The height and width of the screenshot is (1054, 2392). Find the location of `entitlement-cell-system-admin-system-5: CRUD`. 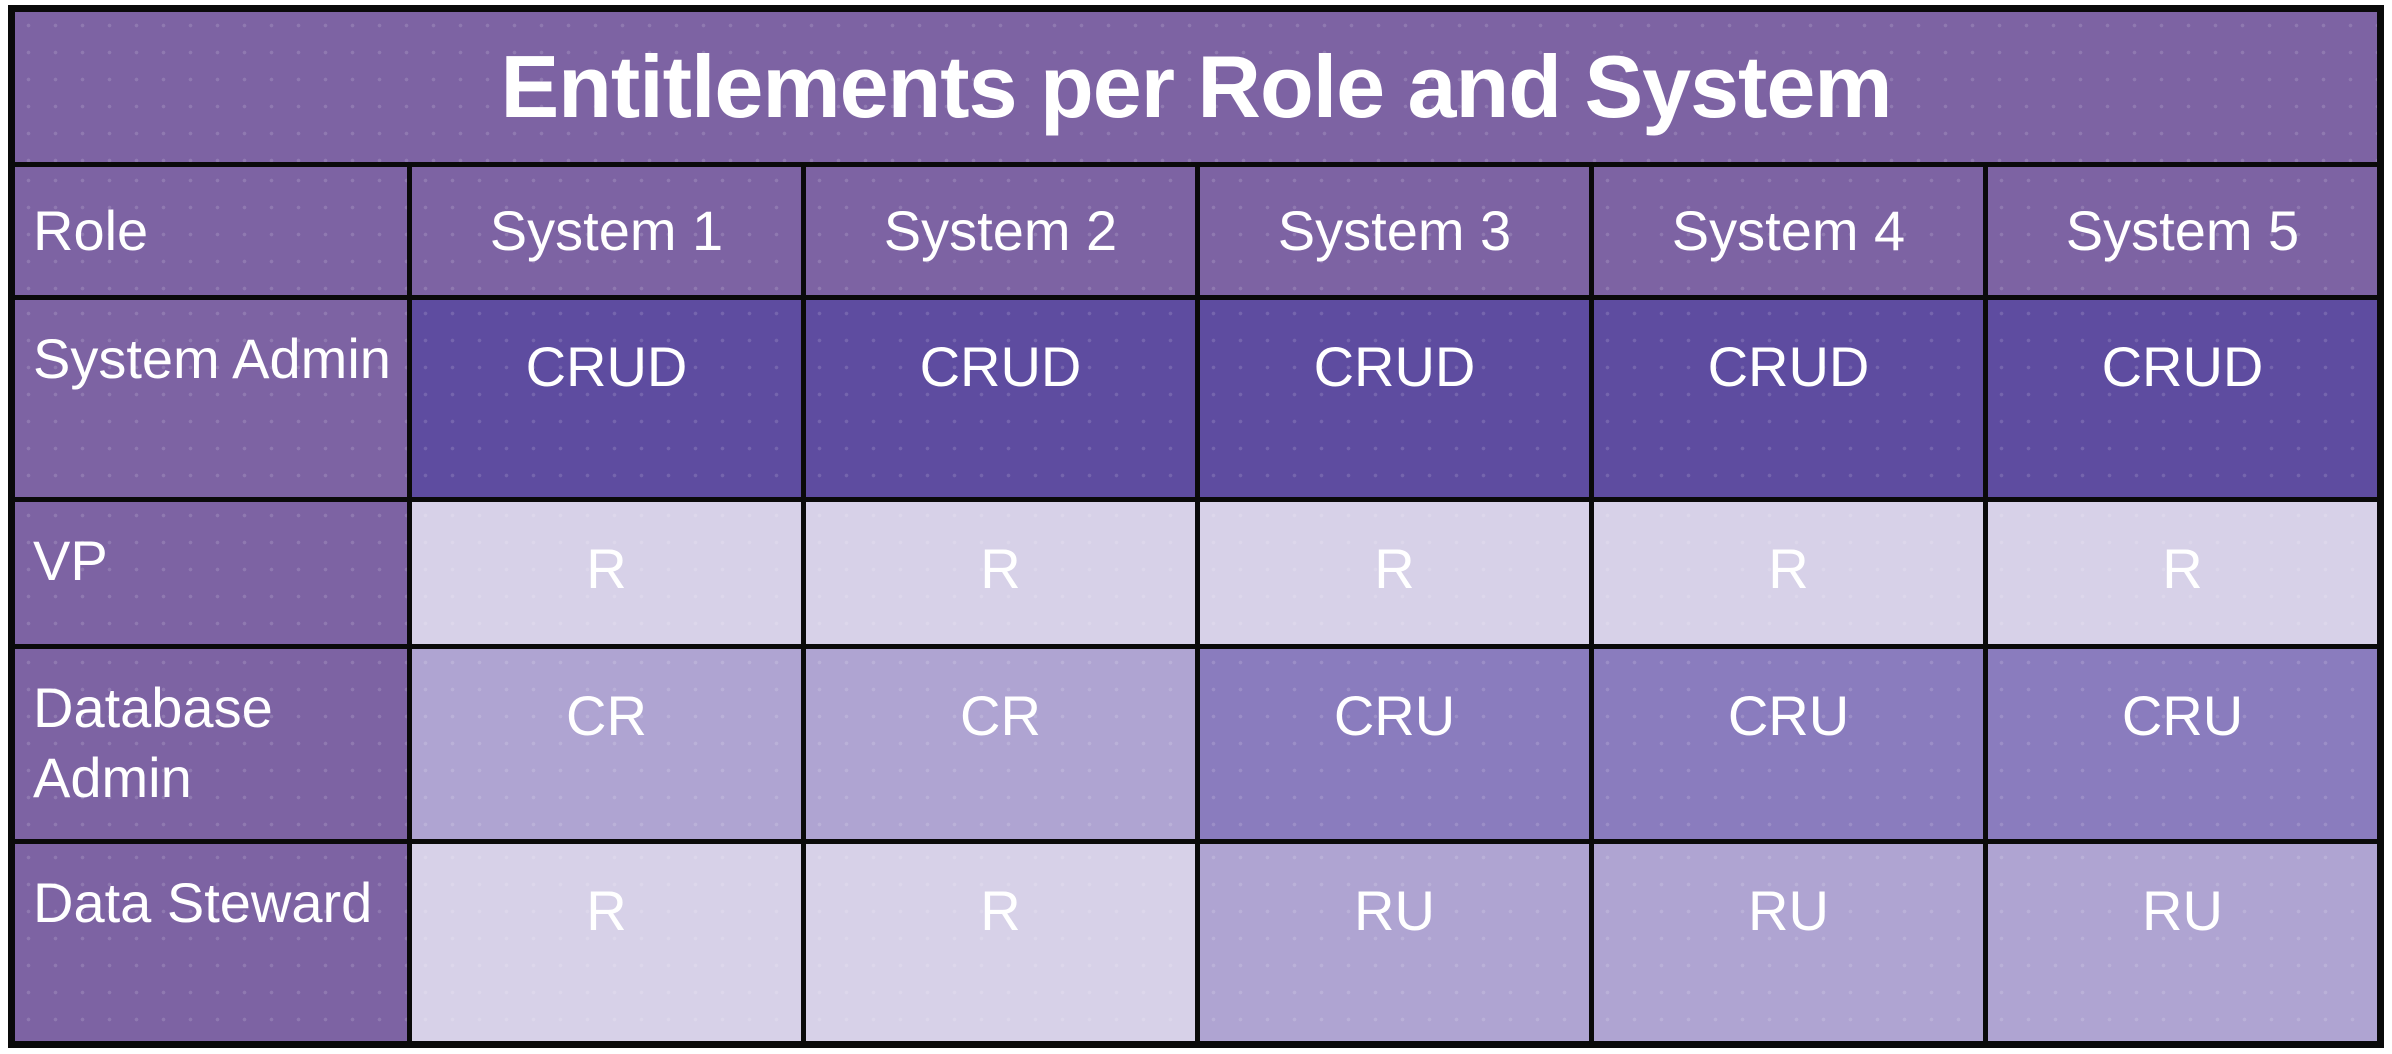

entitlement-cell-system-admin-system-5: CRUD is located at coordinates (2182, 398).